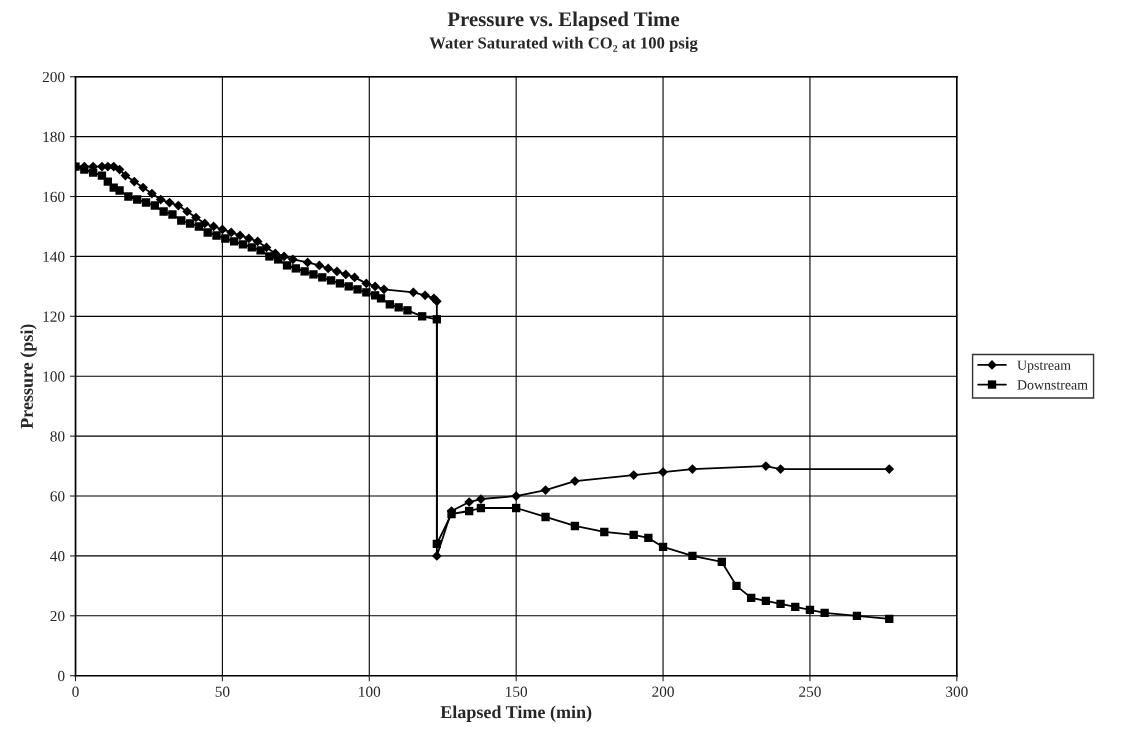  Describe the element at coordinates (57, 556) in the screenshot. I see `y-tick-label: 40` at that location.